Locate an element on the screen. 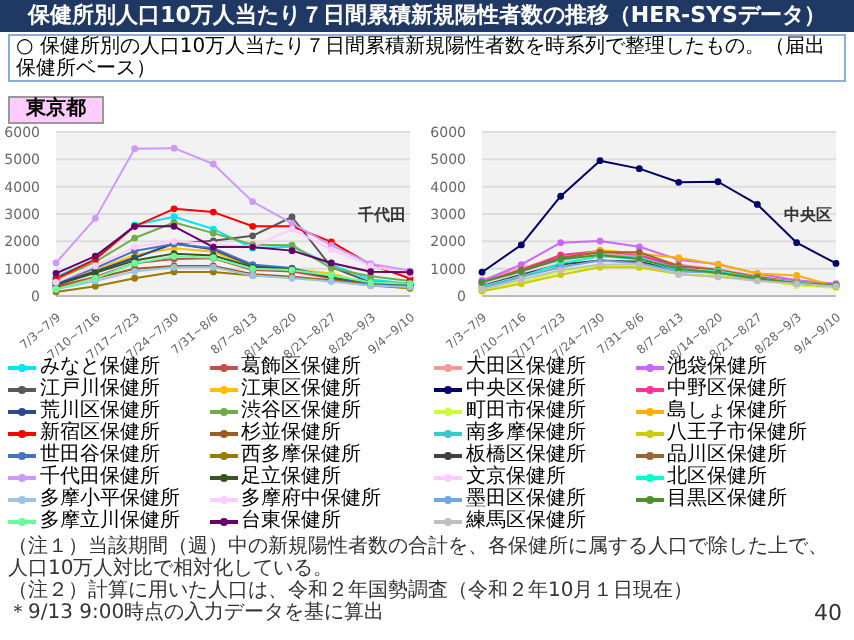 The width and height of the screenshot is (854, 640). legend-label: 江東区保健所 is located at coordinates (301, 389).